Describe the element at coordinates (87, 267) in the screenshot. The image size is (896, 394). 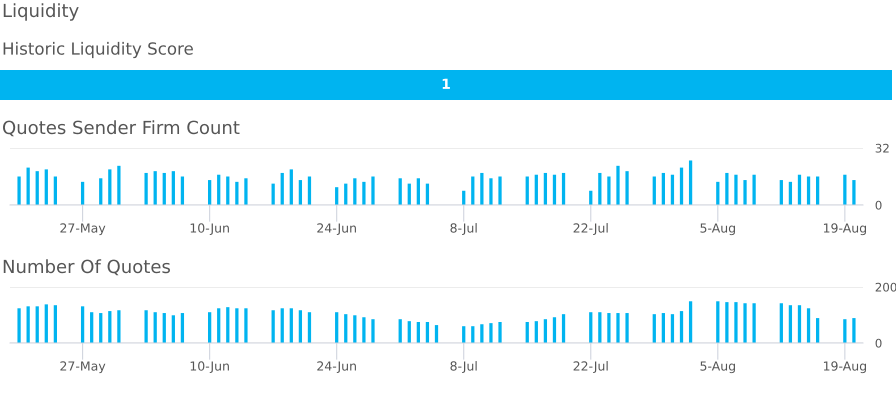
I see `chart-title: Number Of Quotes` at that location.